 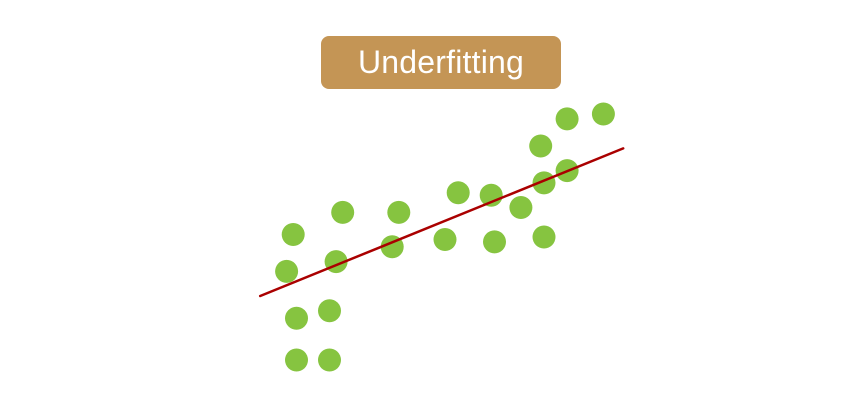 I want to click on title-text: Underfitting, so click(x=441, y=62).